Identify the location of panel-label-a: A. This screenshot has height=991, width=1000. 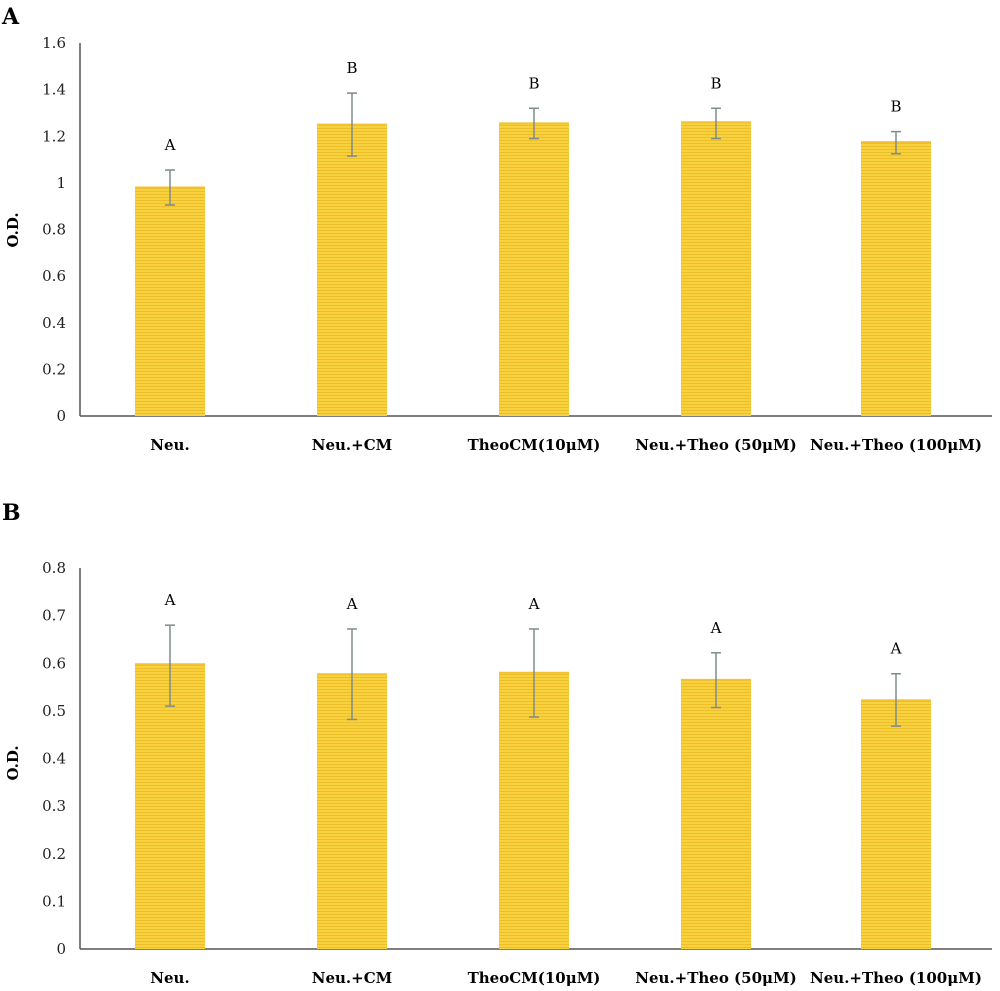
(10, 17).